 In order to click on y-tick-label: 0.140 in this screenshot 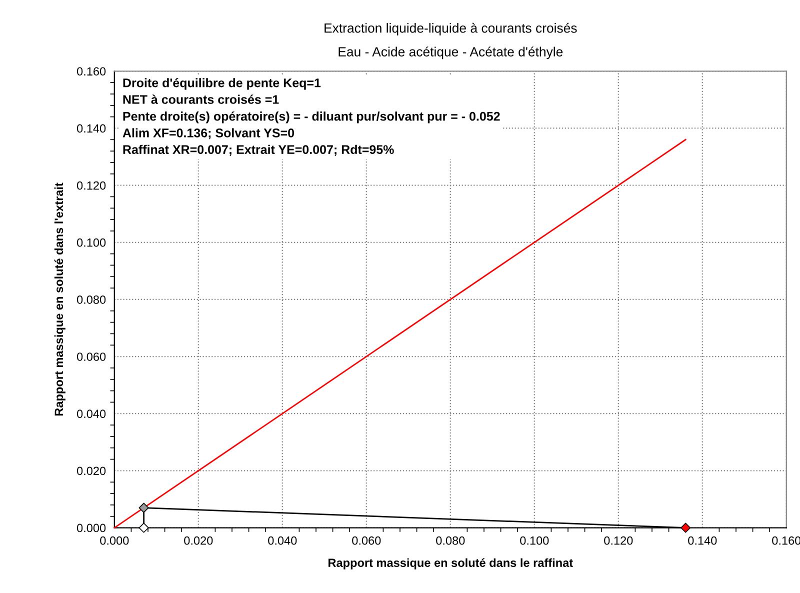, I will do `click(91, 128)`.